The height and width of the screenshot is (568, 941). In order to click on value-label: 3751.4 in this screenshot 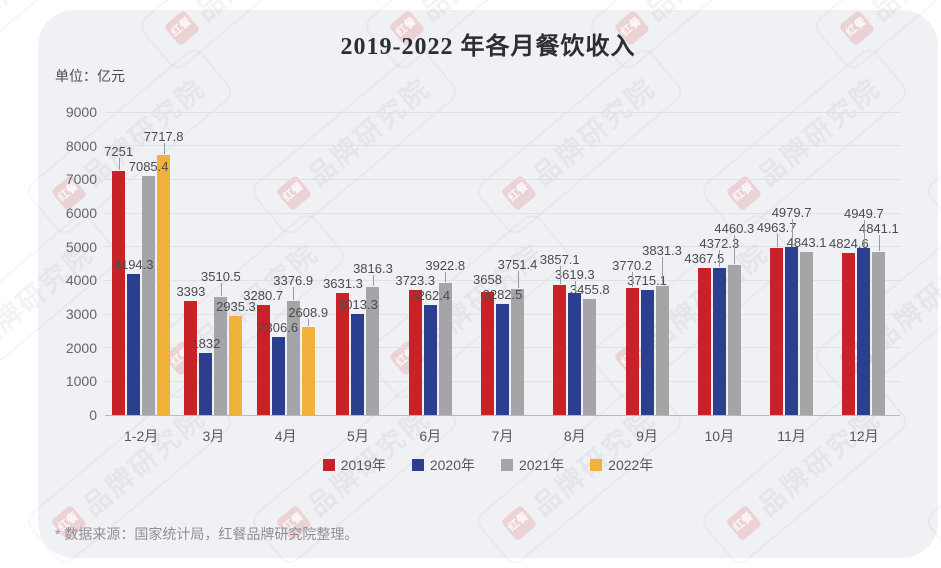, I will do `click(517, 265)`.